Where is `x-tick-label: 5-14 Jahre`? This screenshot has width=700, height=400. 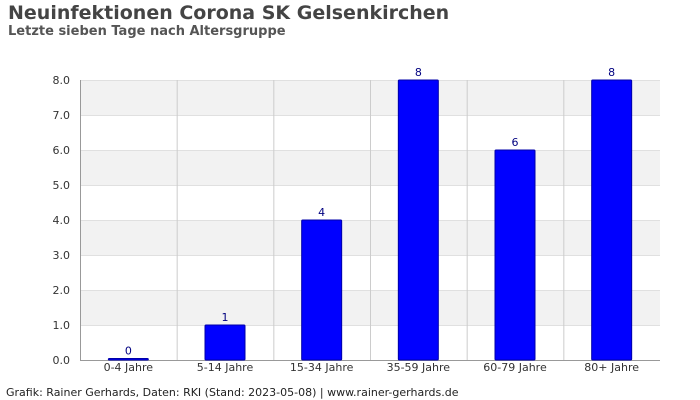 x-tick-label: 5-14 Jahre is located at coordinates (225, 367).